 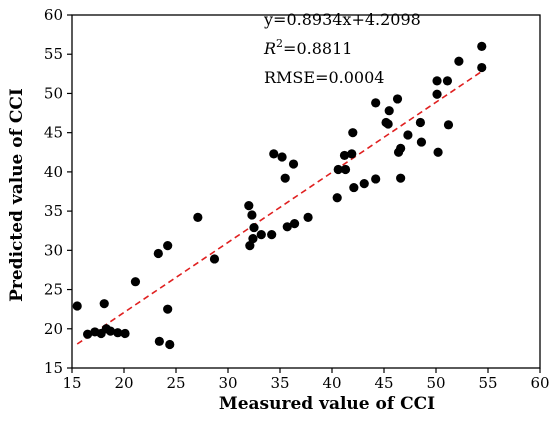 What do you see at coordinates (279, 43) in the screenshot?
I see `r2-superscript: 2` at bounding box center [279, 43].